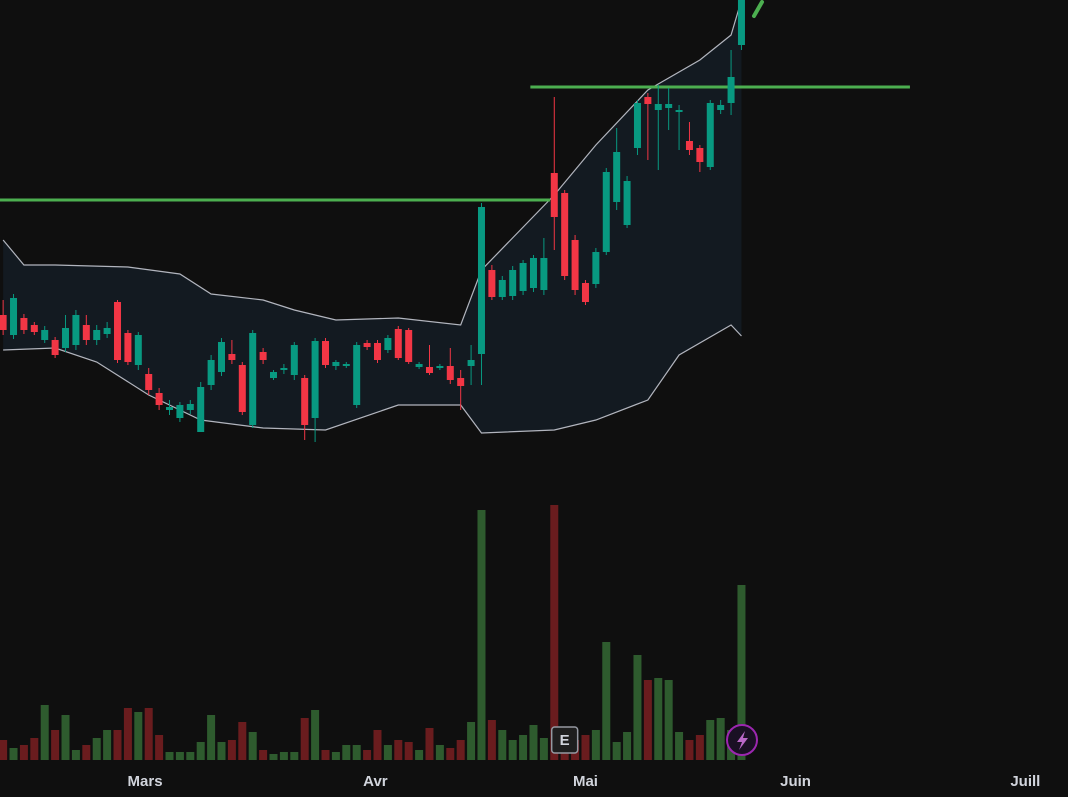 Image resolution: width=1068 pixels, height=797 pixels. I want to click on event-box, so click(564, 740).